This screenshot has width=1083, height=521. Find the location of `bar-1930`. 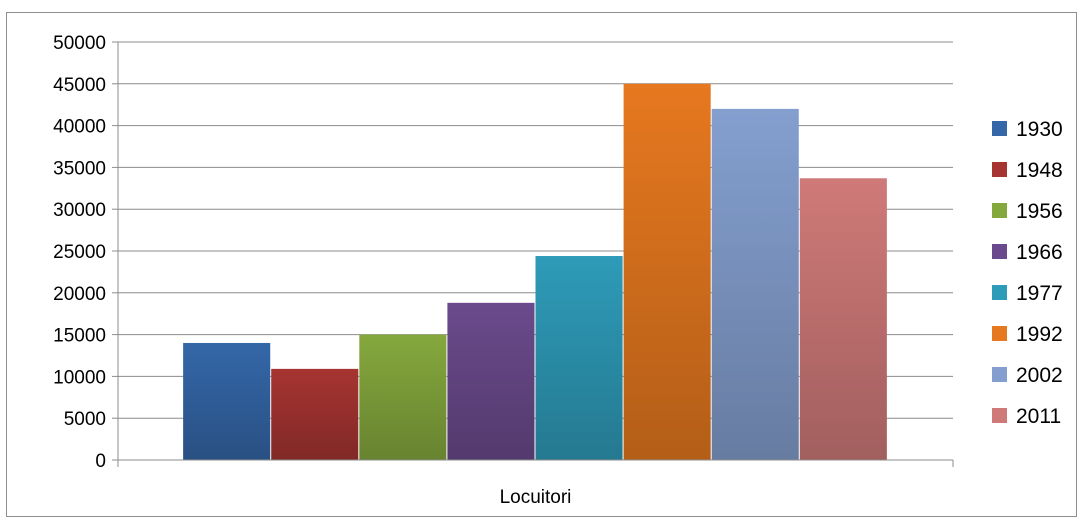

bar-1930 is located at coordinates (227, 401).